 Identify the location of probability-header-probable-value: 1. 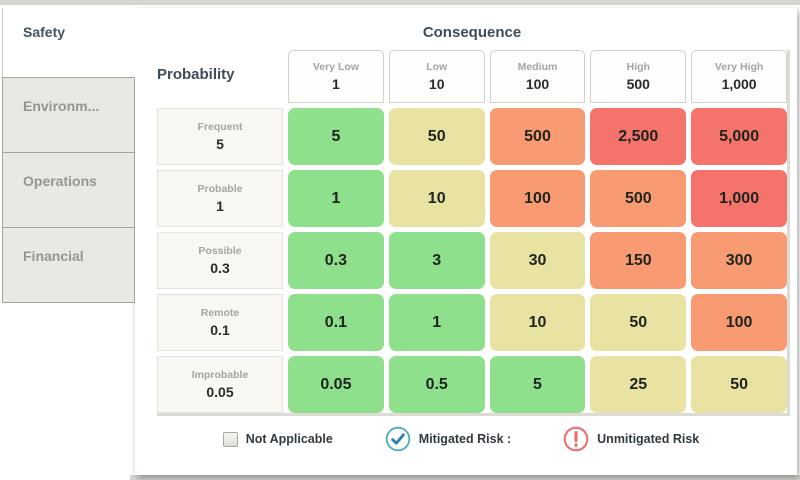
(220, 206).